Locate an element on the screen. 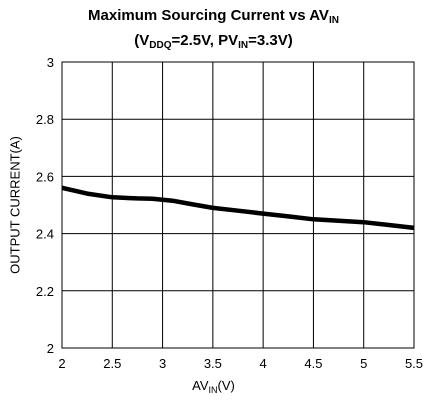  y-axis-label-container: OUTPUT CURRENT(A) is located at coordinates (15, 205).